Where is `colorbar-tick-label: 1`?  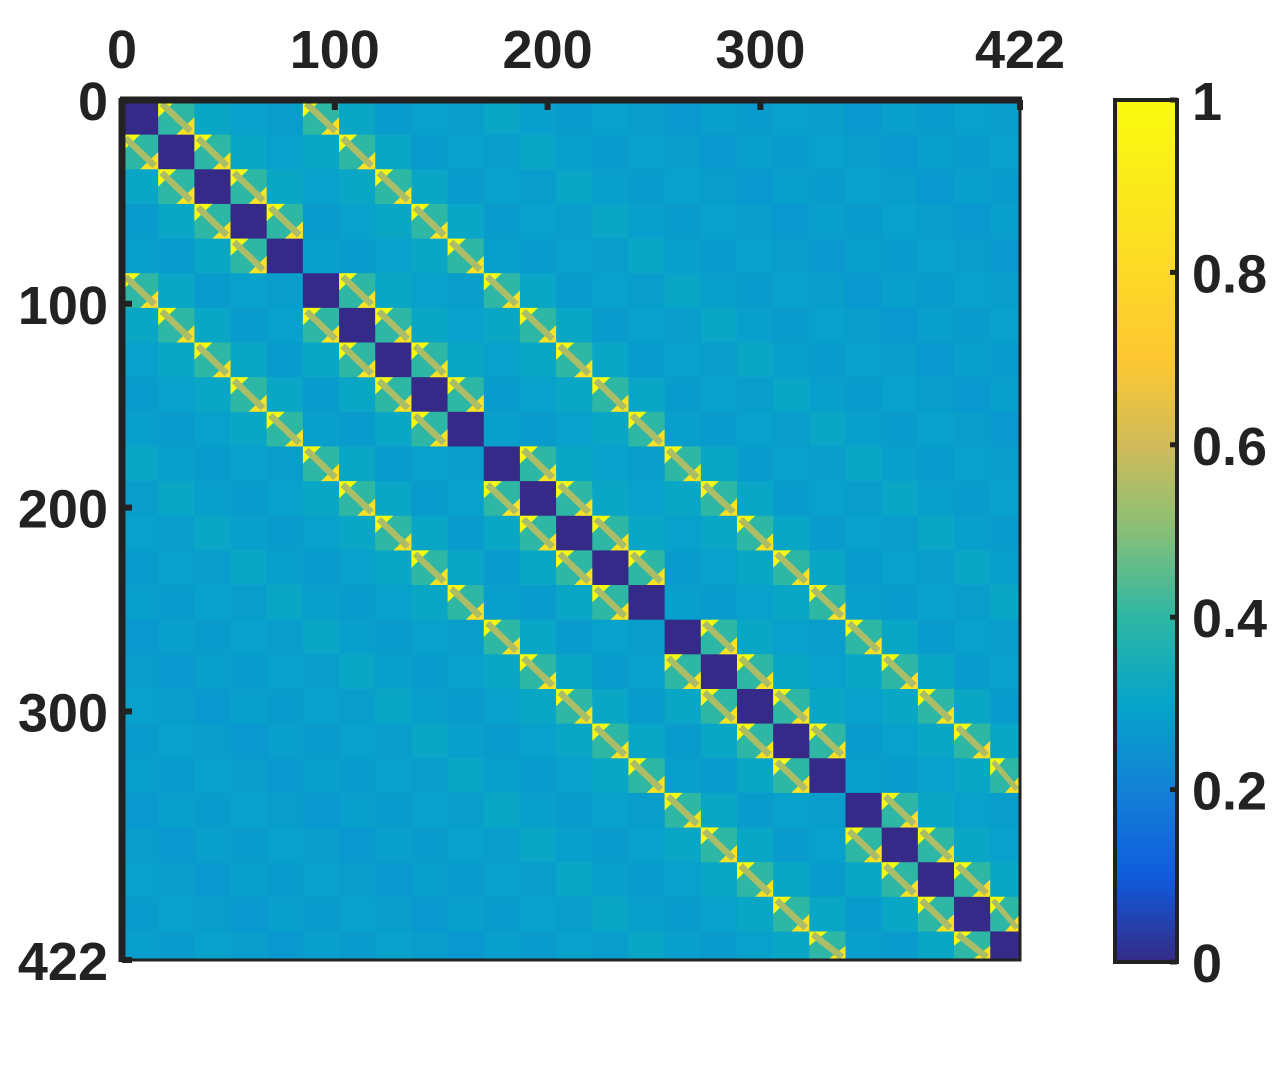
colorbar-tick-label: 1 is located at coordinates (1207, 102).